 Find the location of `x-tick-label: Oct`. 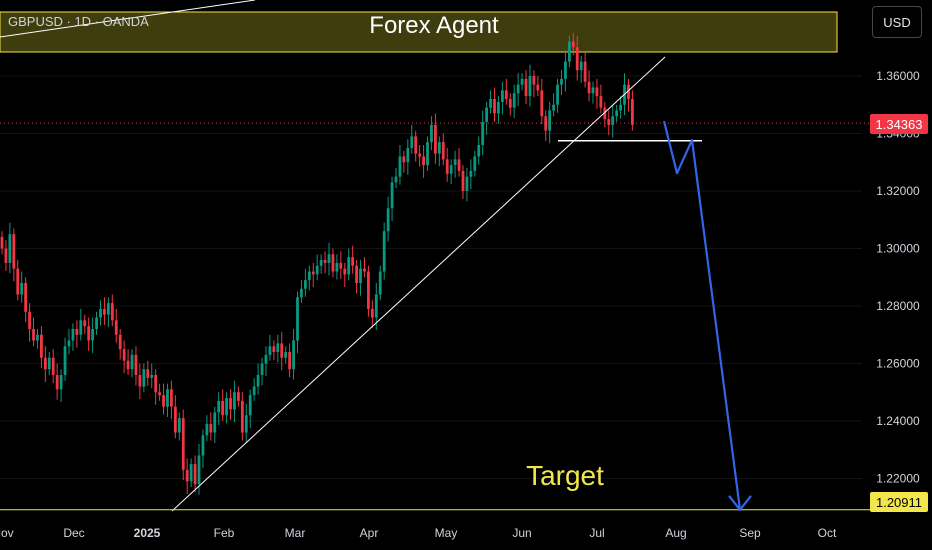

x-tick-label: Oct is located at coordinates (827, 533).